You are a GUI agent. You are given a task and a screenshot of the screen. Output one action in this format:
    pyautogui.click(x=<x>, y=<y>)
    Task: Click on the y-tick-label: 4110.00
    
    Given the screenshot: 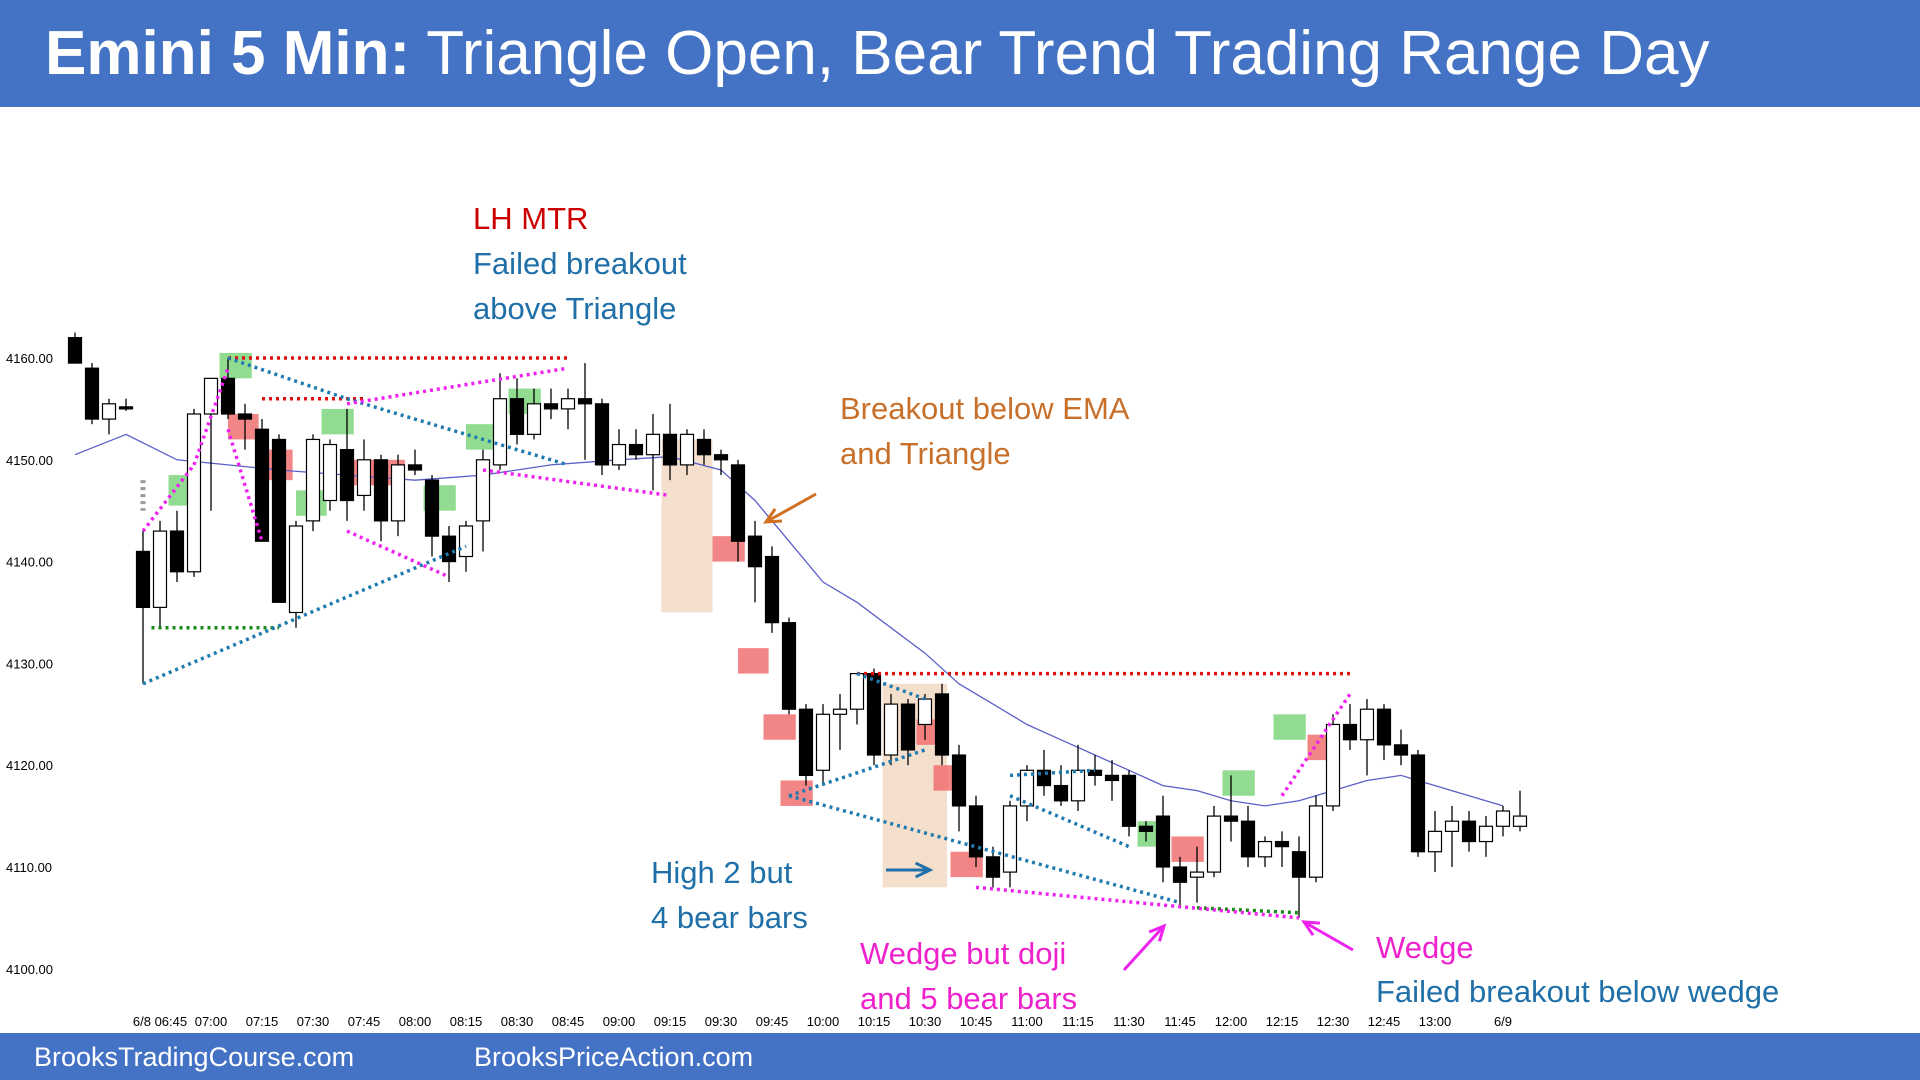 What is the action you would take?
    pyautogui.click(x=29, y=867)
    